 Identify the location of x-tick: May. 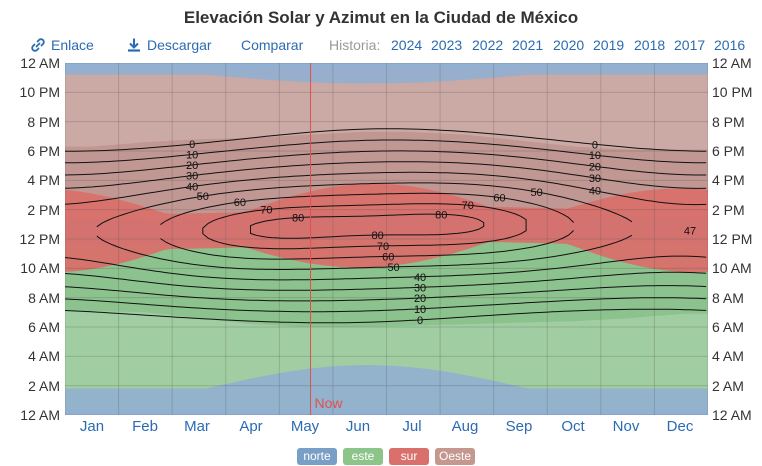
(305, 426).